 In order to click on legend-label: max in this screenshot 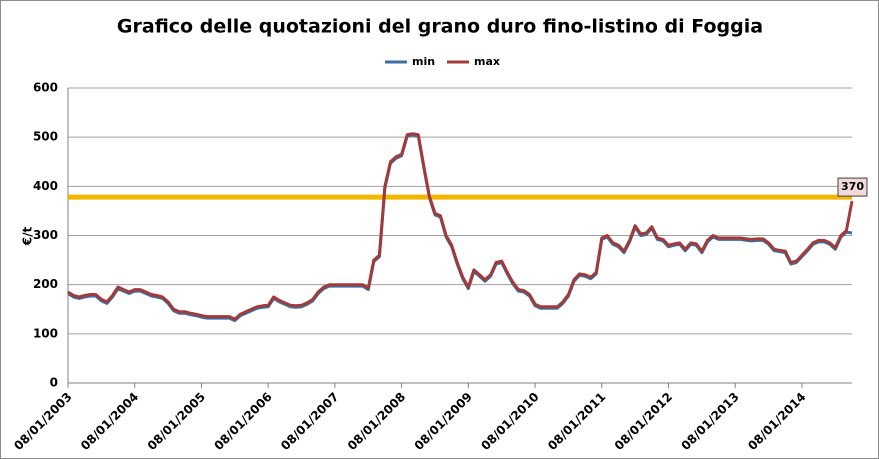, I will do `click(487, 61)`.